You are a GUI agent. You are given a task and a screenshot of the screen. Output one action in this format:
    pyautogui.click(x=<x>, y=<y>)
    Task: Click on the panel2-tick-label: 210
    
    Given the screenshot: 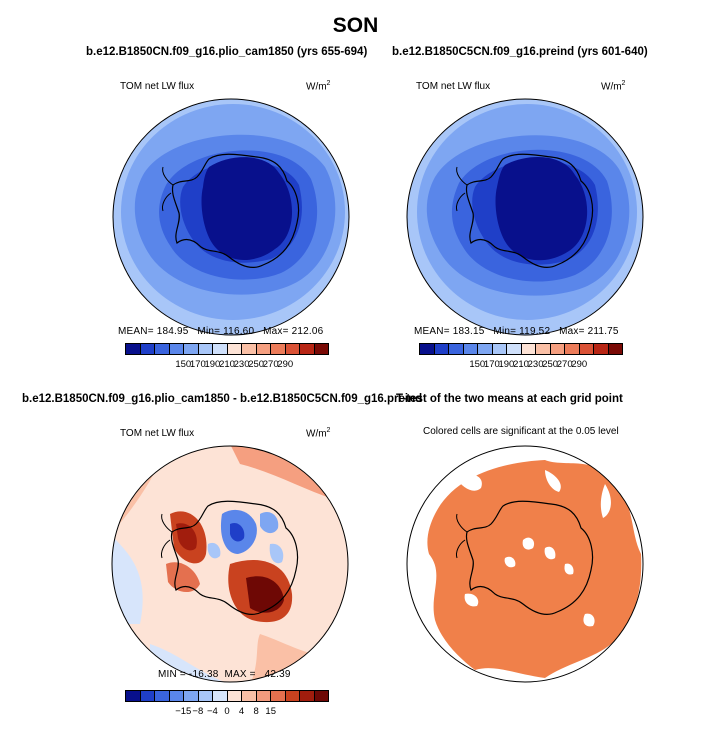 What is the action you would take?
    pyautogui.click(x=521, y=364)
    